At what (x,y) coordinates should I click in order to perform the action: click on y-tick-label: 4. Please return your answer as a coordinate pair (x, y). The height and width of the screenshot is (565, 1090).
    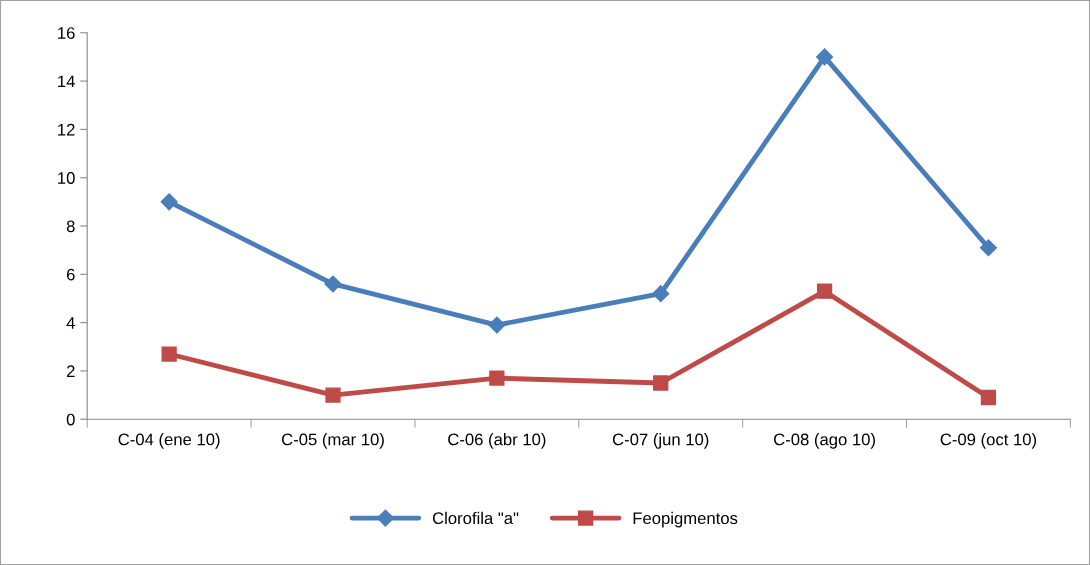
    Looking at the image, I should click on (70, 323).